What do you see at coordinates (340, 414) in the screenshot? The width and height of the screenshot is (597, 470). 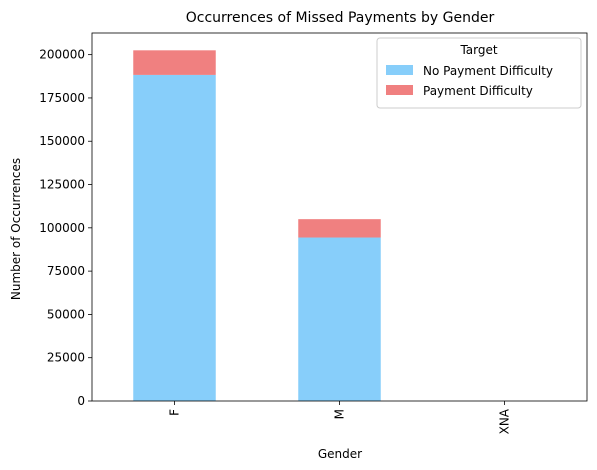 I see `x-tick-label-m: M` at bounding box center [340, 414].